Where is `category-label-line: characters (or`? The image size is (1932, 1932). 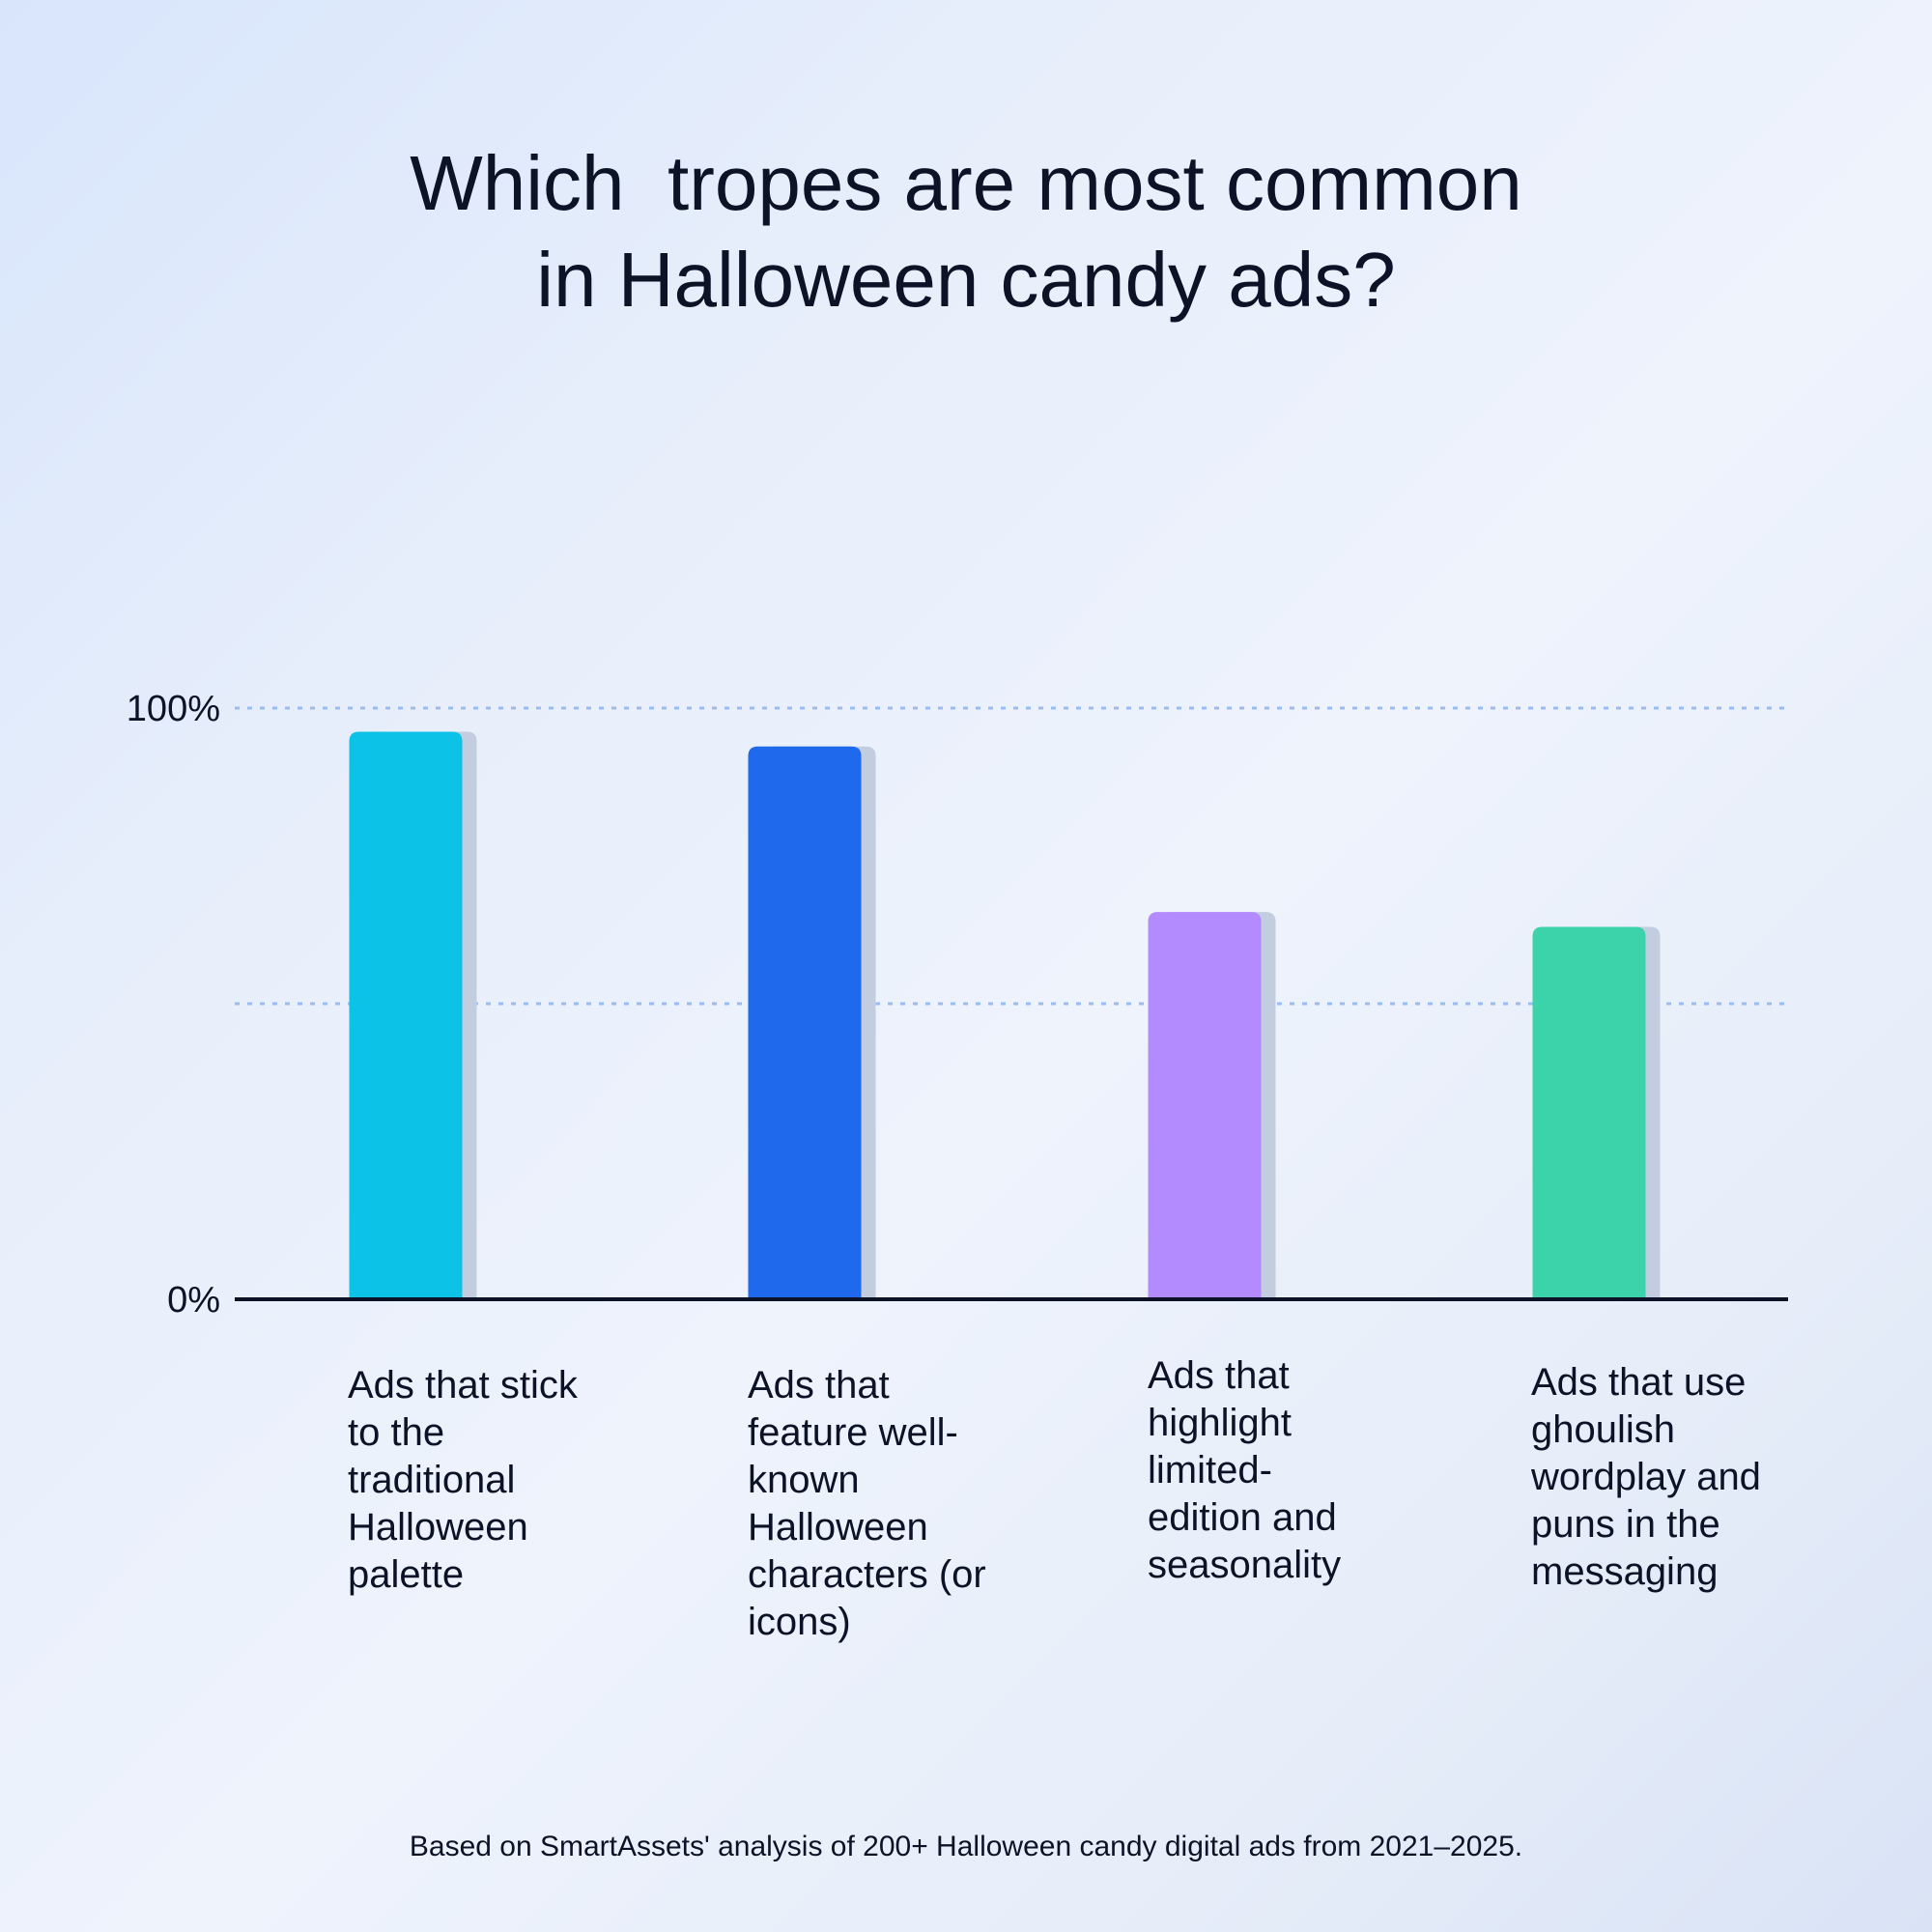
category-label-line: characters (or is located at coordinates (867, 1574).